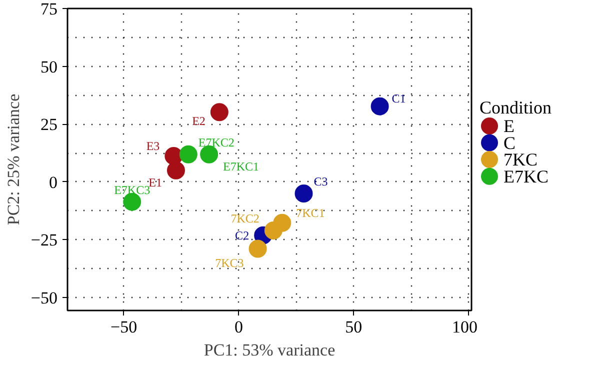 This screenshot has width=600, height=373. I want to click on y-tick-label: −25, so click(44, 240).